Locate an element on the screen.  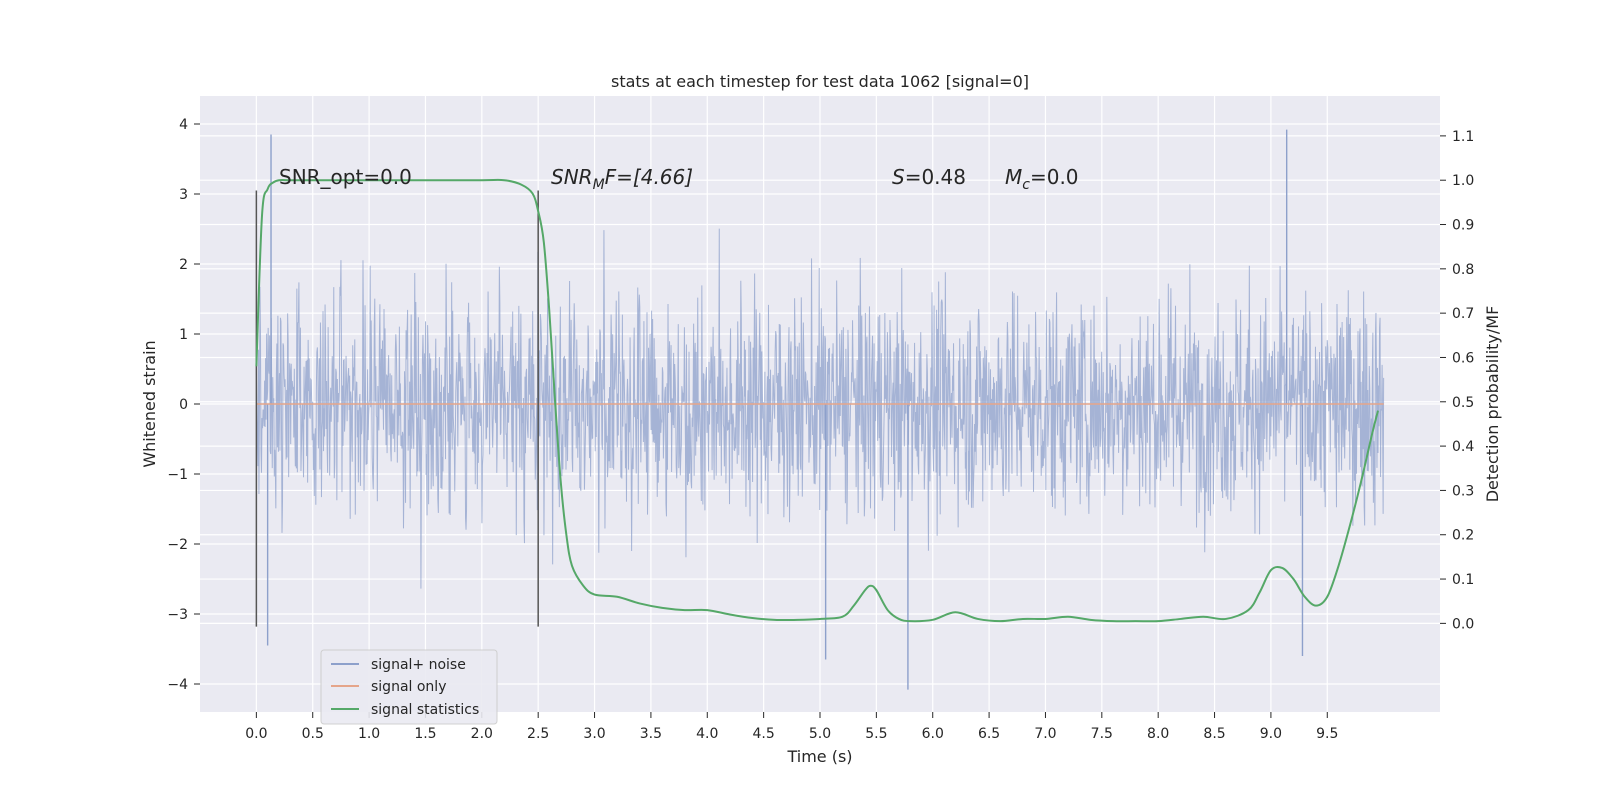
y-right-tick-label-2: 0.2 is located at coordinates (1463, 536).